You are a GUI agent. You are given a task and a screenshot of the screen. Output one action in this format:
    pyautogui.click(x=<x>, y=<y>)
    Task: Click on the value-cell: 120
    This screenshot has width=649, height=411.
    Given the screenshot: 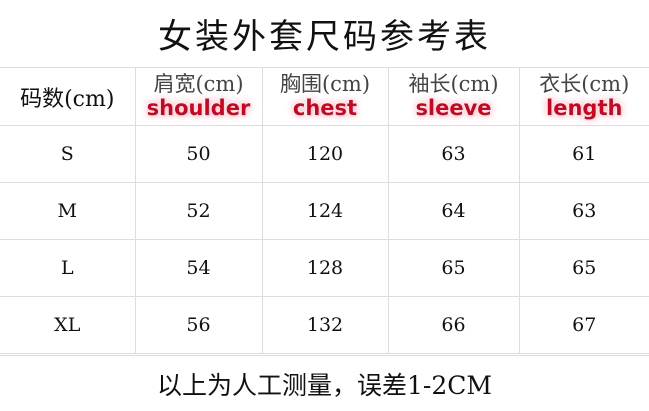 What is the action you would take?
    pyautogui.click(x=325, y=154)
    